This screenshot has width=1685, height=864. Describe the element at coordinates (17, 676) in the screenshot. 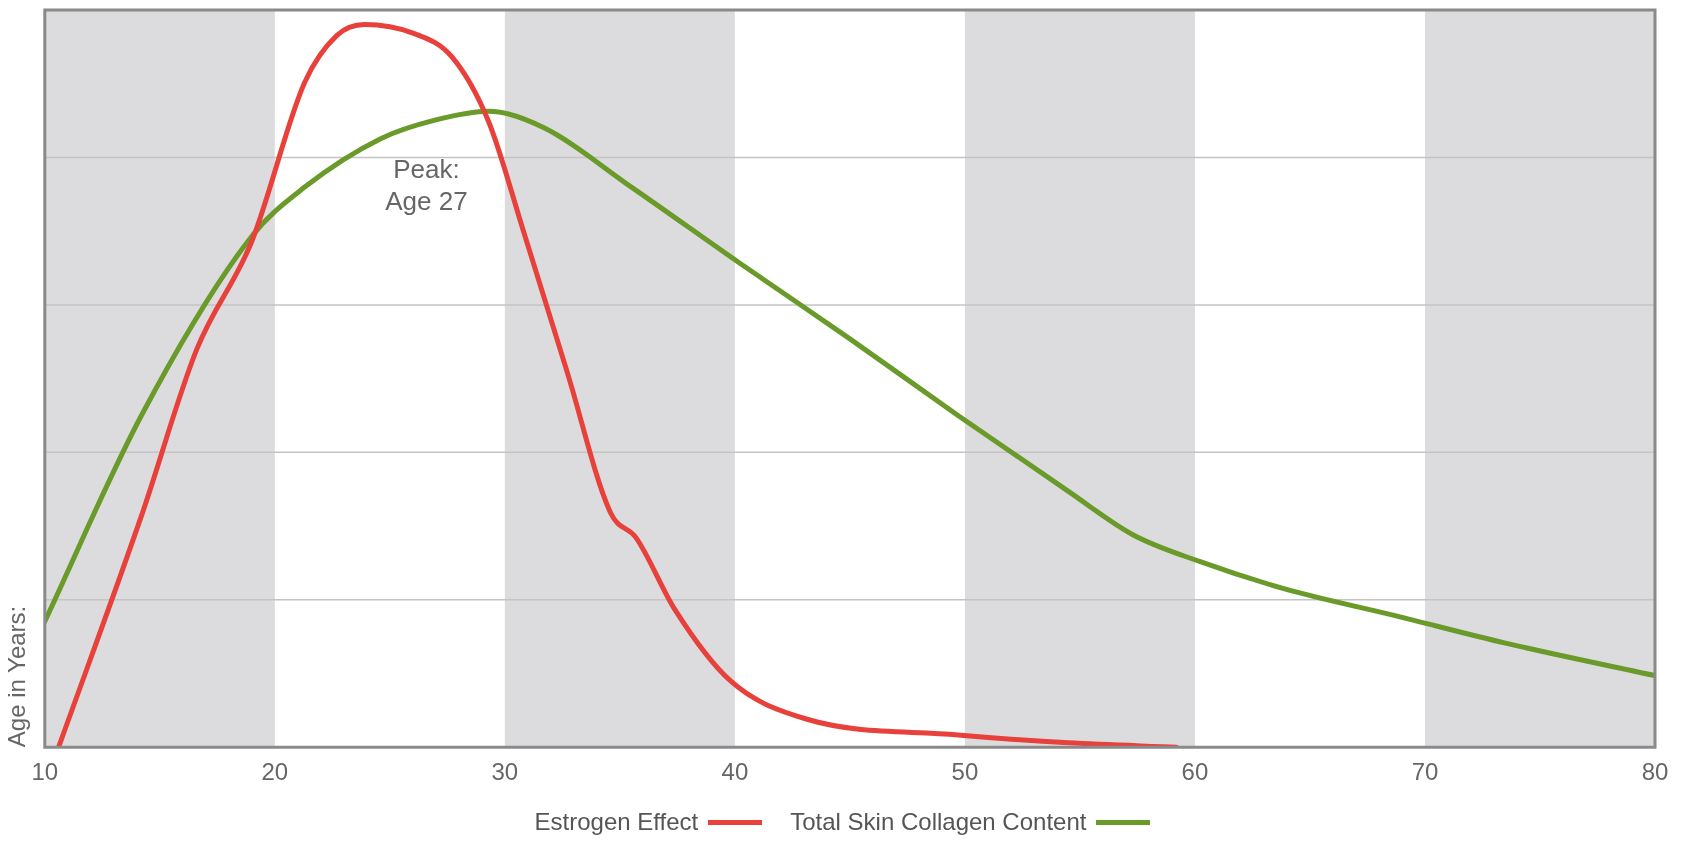

I see `y-axis-title: Age in Years:` at that location.